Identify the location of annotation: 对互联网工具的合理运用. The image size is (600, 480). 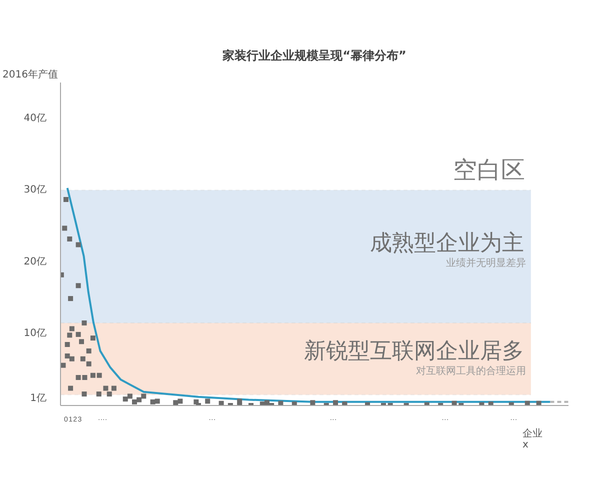
(471, 371).